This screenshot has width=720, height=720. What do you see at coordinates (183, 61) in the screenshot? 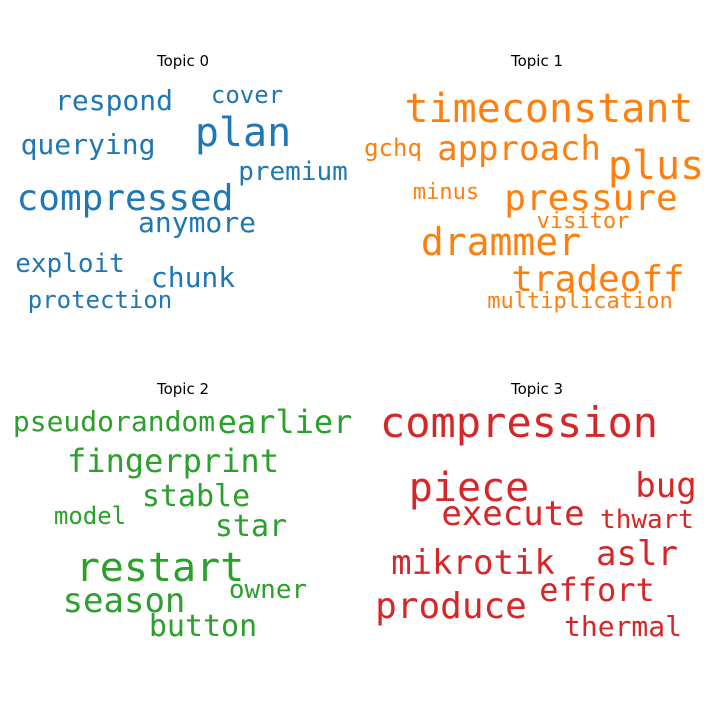
I see `topic-0-title: Topic 0` at bounding box center [183, 61].